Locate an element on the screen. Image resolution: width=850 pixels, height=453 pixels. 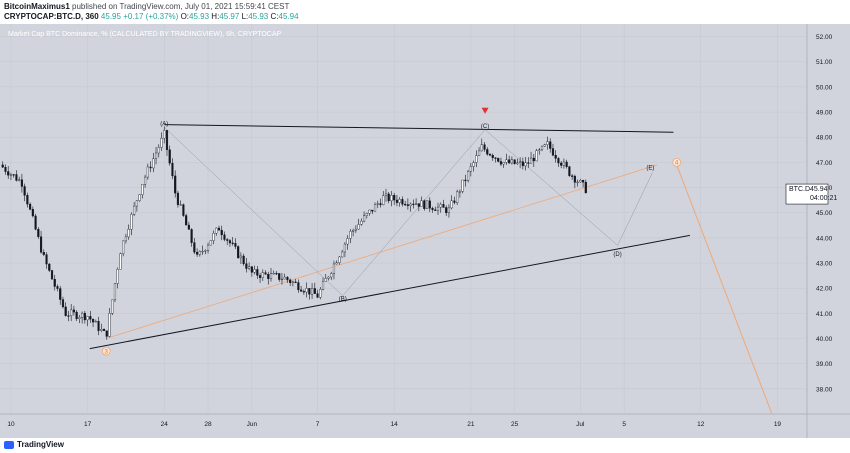
y-tick-label: 48.00 is located at coordinates (824, 138).